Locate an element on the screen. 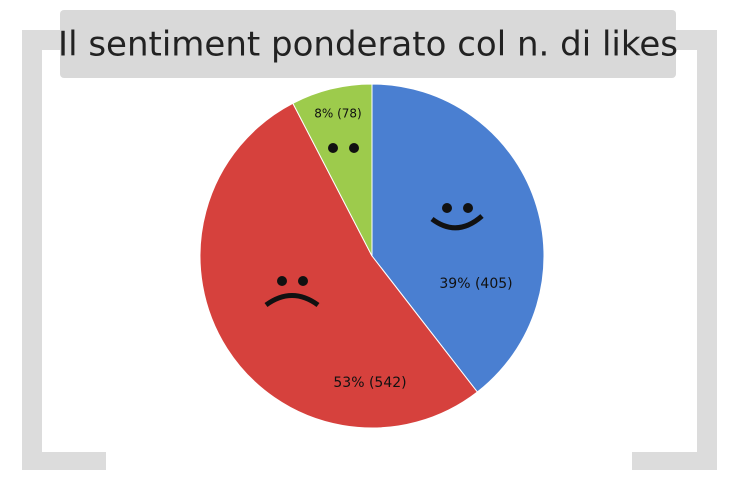 This screenshot has height=490, width=739. frame-right is located at coordinates (707, 250).